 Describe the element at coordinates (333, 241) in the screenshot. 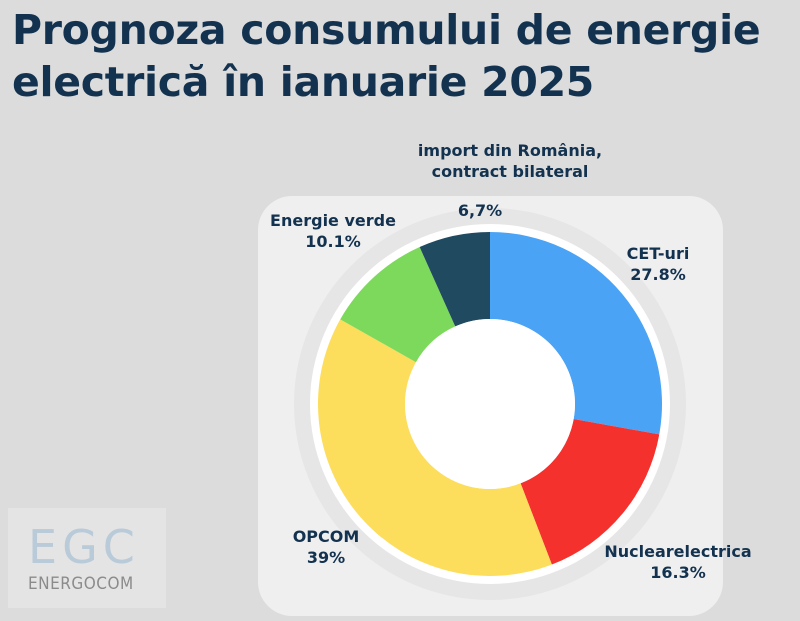

I see `label-verde-value: 10.1%` at that location.